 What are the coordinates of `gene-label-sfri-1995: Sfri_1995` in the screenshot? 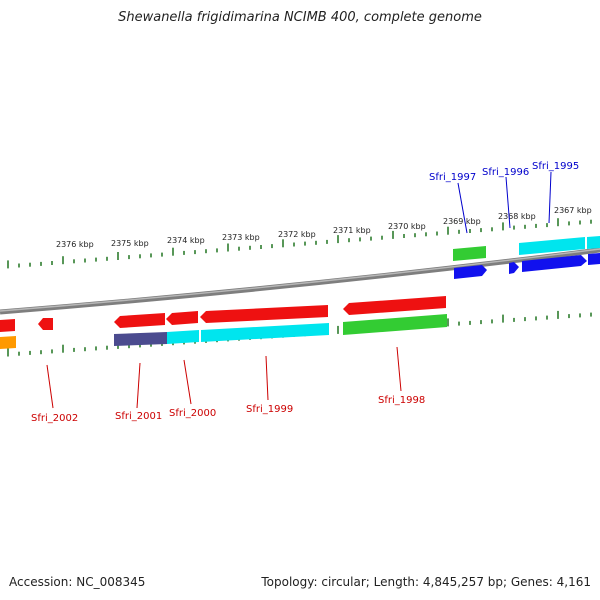 It's located at (555, 166).